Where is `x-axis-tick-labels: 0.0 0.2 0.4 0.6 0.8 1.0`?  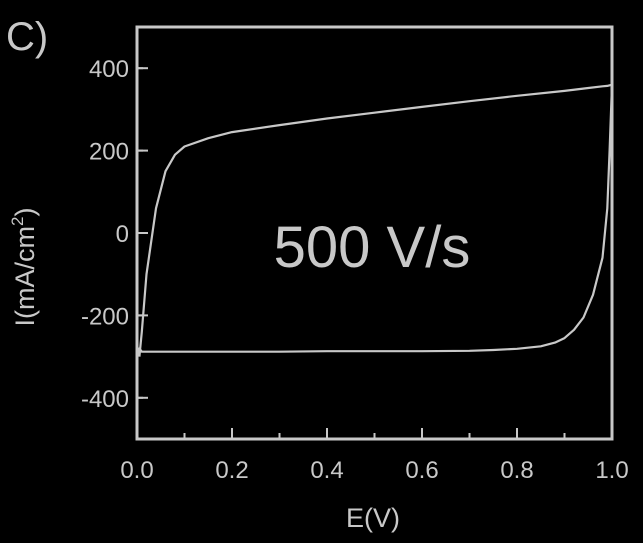 x-axis-tick-labels: 0.0 0.2 0.4 0.6 0.8 1.0 is located at coordinates (374, 470).